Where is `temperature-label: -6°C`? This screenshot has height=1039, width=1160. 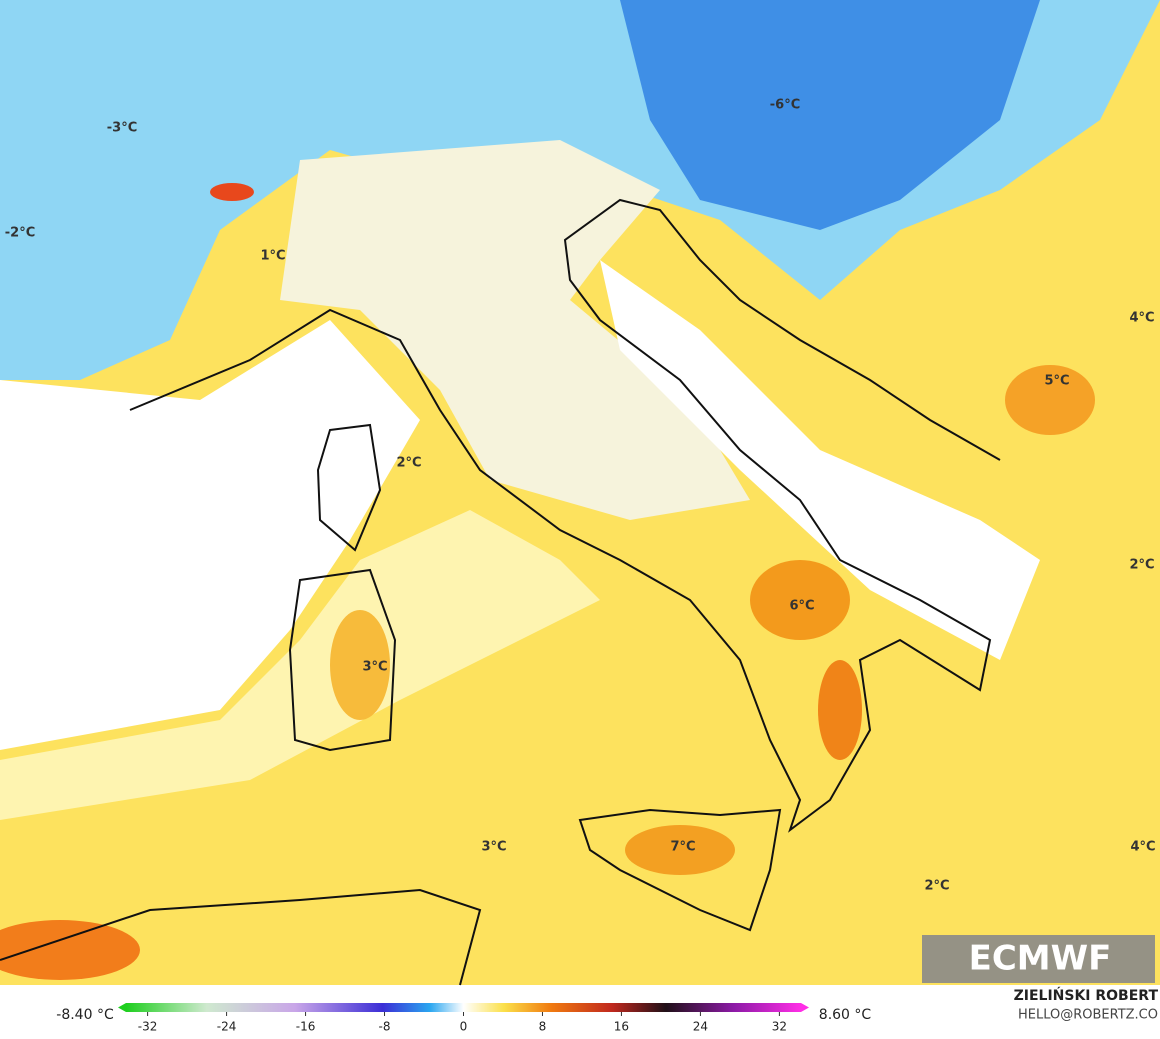
temperature-label: -6°C is located at coordinates (785, 105).